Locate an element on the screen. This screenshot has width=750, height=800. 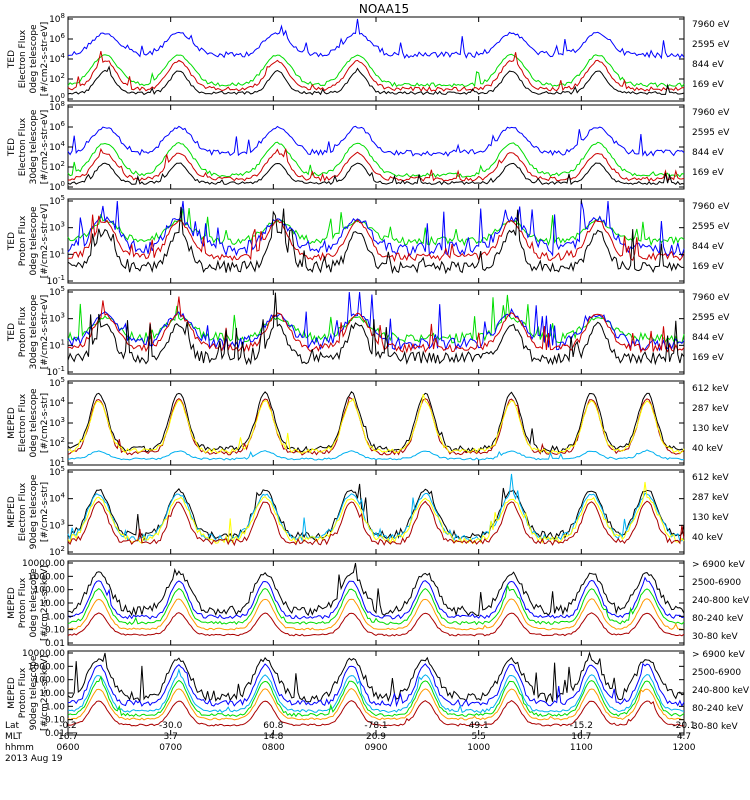
x-tick-label: 1000 is located at coordinates (478, 748).